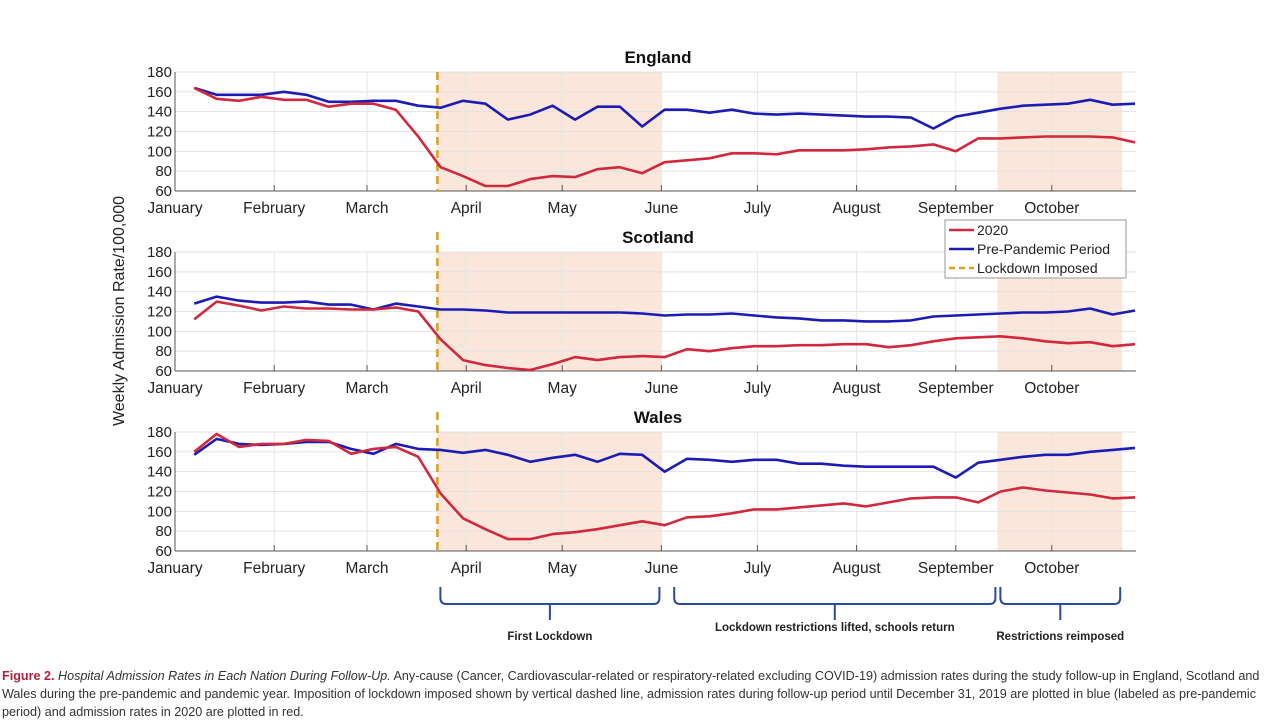 This screenshot has width=1280, height=721. I want to click on series-line-pre-pandemic, so click(664, 108).